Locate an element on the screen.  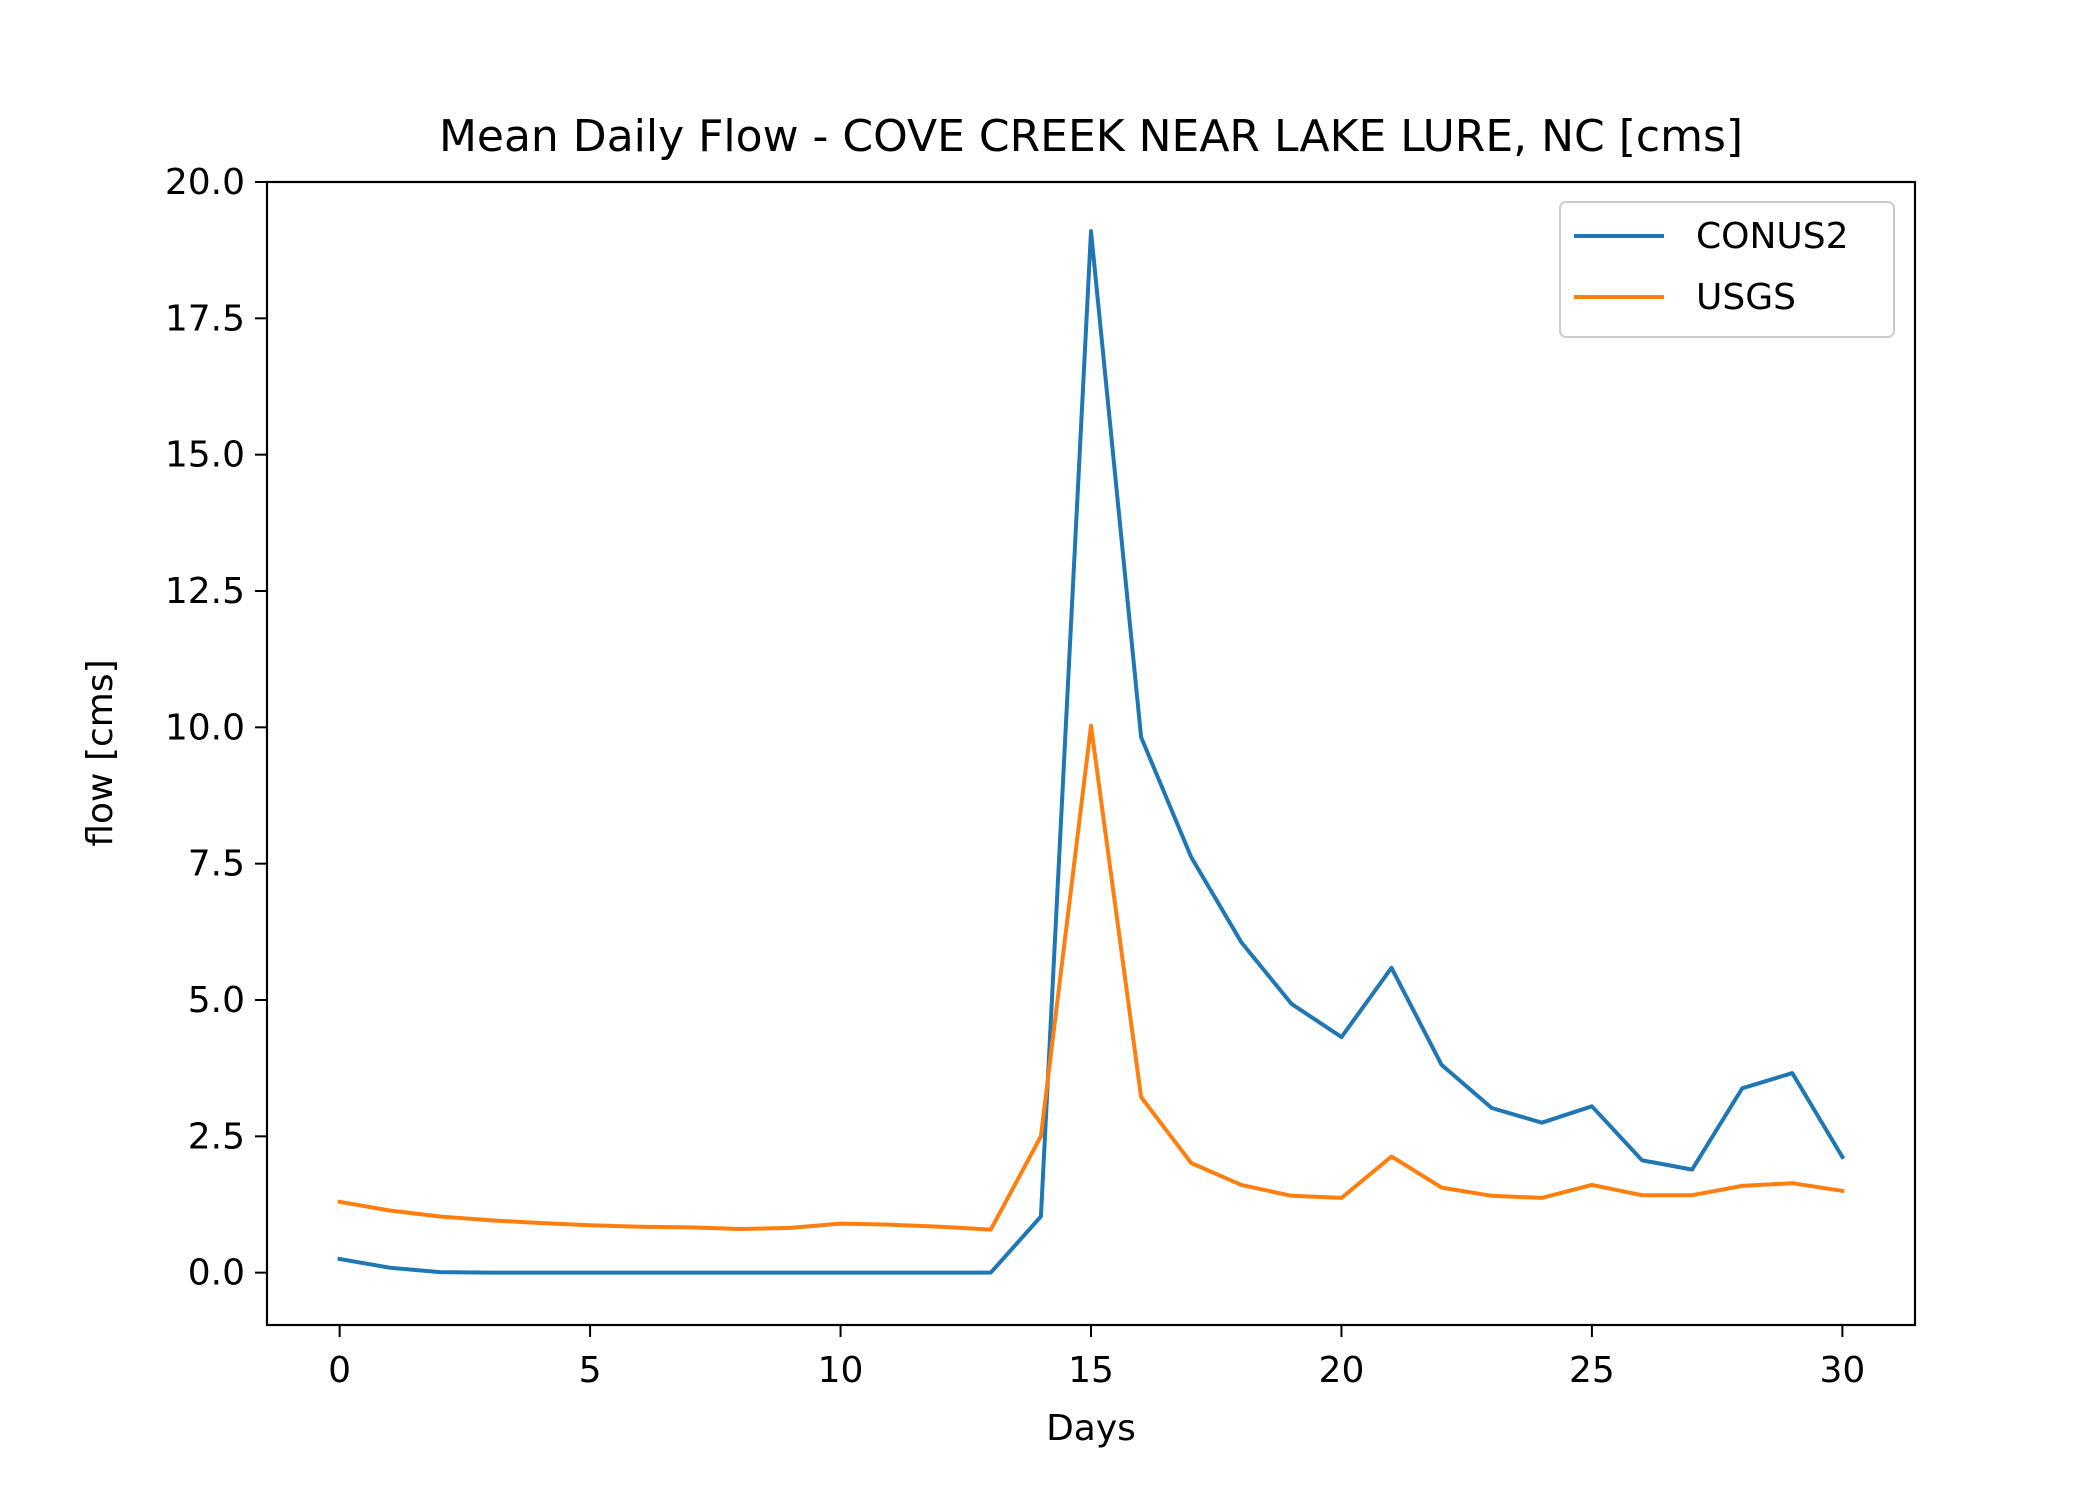
x-tick-label: 10 is located at coordinates (841, 1370).